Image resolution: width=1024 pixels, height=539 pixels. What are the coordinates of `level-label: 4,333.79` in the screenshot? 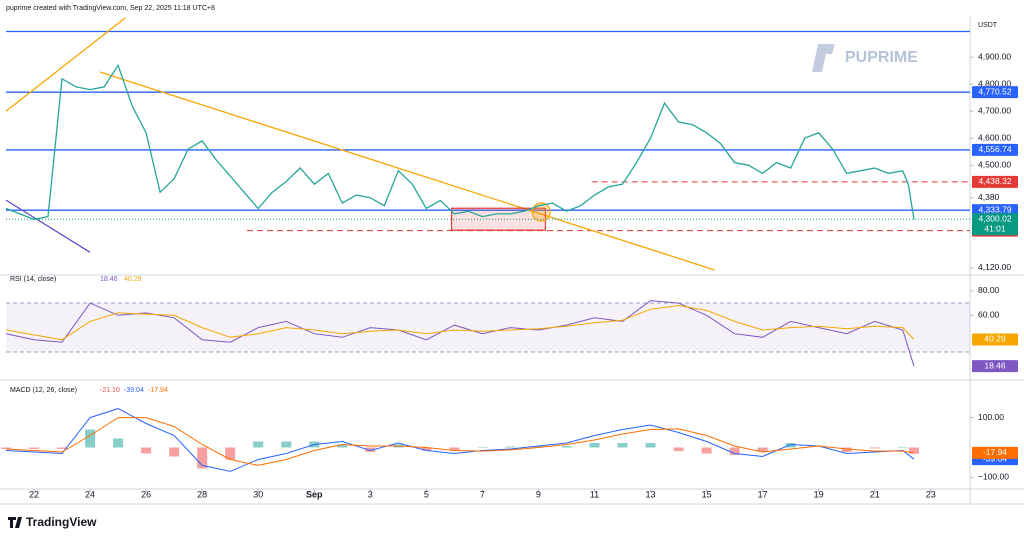 It's located at (994, 209).